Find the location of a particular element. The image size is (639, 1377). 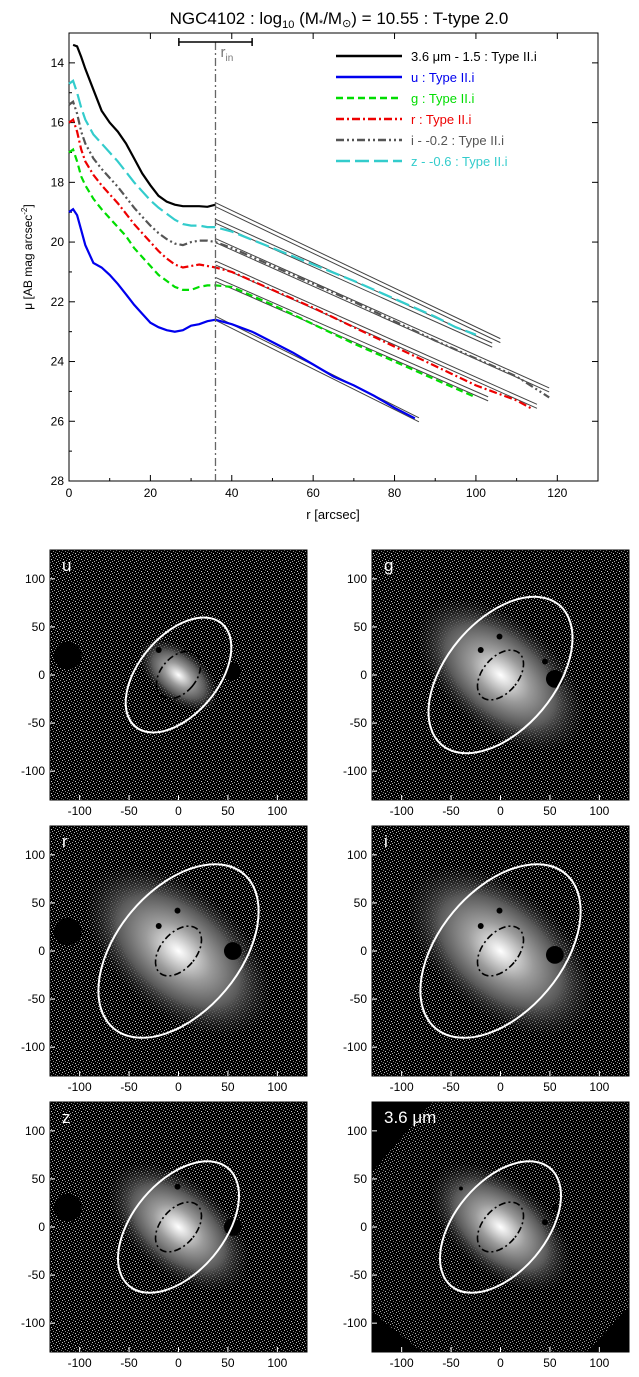

x-tick-label: 120 is located at coordinates (557, 493).